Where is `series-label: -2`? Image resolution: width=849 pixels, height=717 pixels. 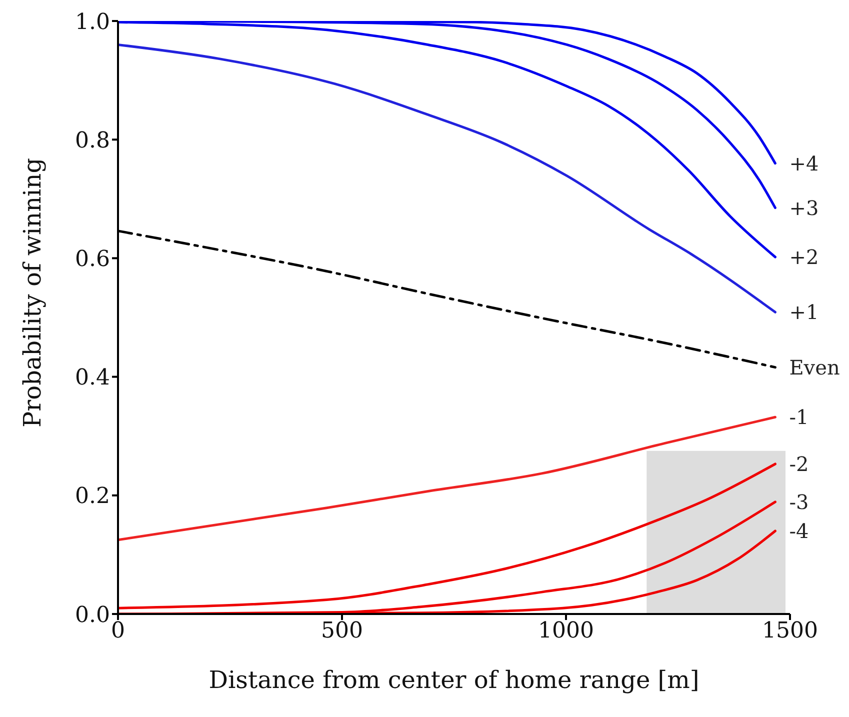 series-label: -2 is located at coordinates (799, 464).